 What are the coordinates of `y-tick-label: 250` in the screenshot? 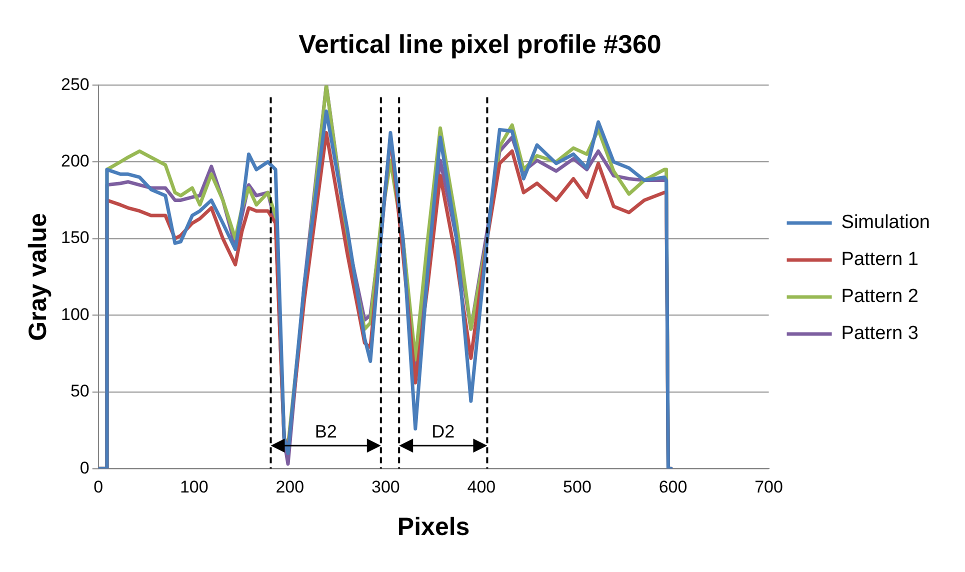 It's located at (75, 84).